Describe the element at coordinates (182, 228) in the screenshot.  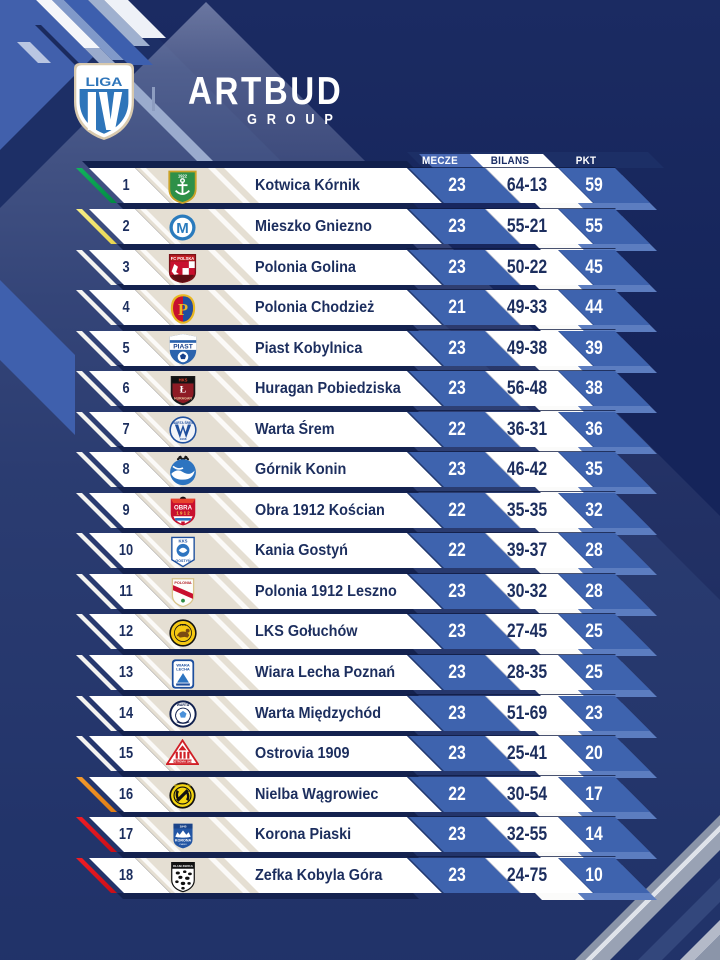
I see `svg-text: M` at that location.